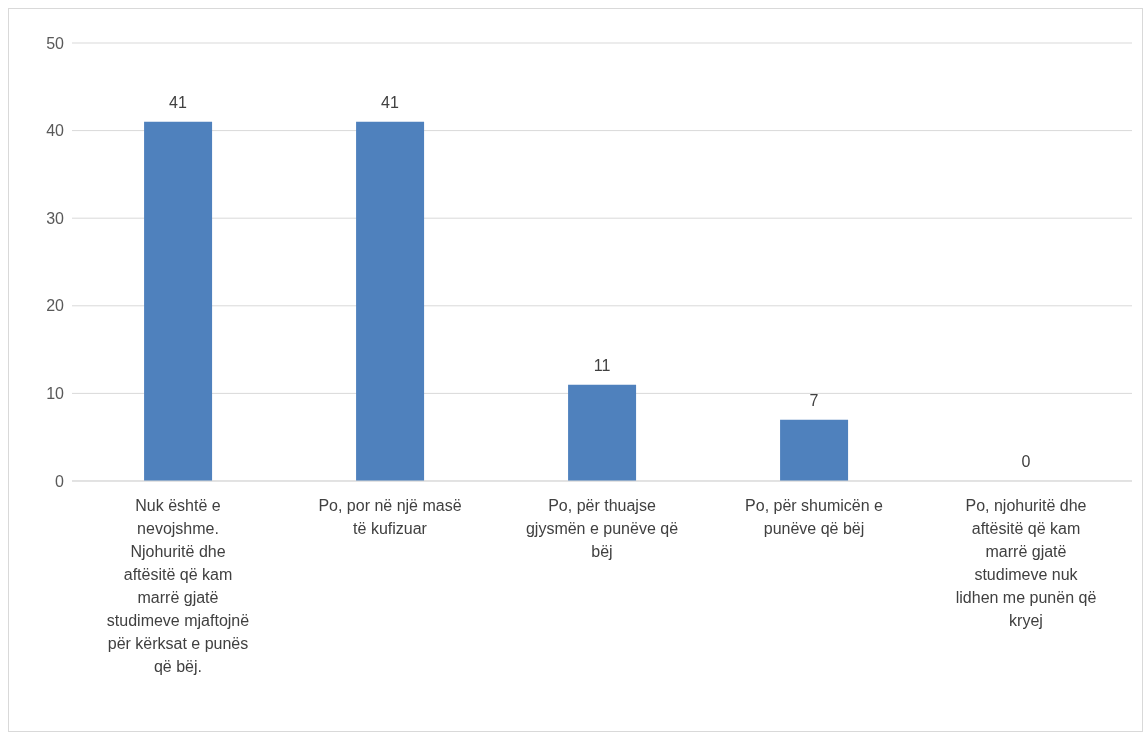  What do you see at coordinates (60, 481) in the screenshot?
I see `y-tick-label: 0` at bounding box center [60, 481].